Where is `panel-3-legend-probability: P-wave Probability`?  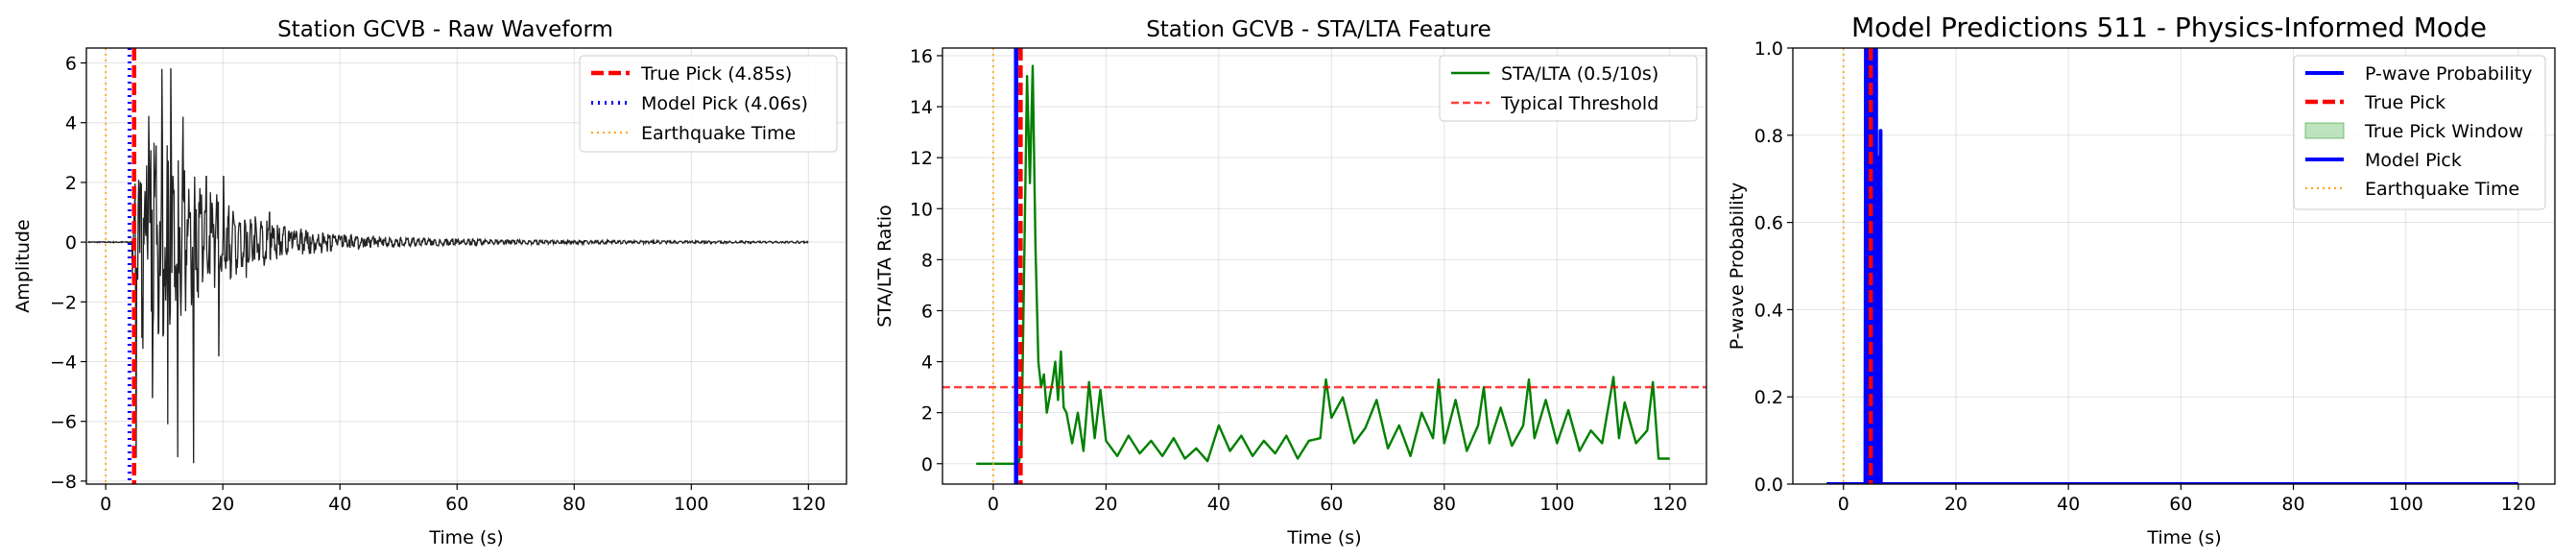
panel-3-legend-probability: P-wave Probability is located at coordinates (2449, 74).